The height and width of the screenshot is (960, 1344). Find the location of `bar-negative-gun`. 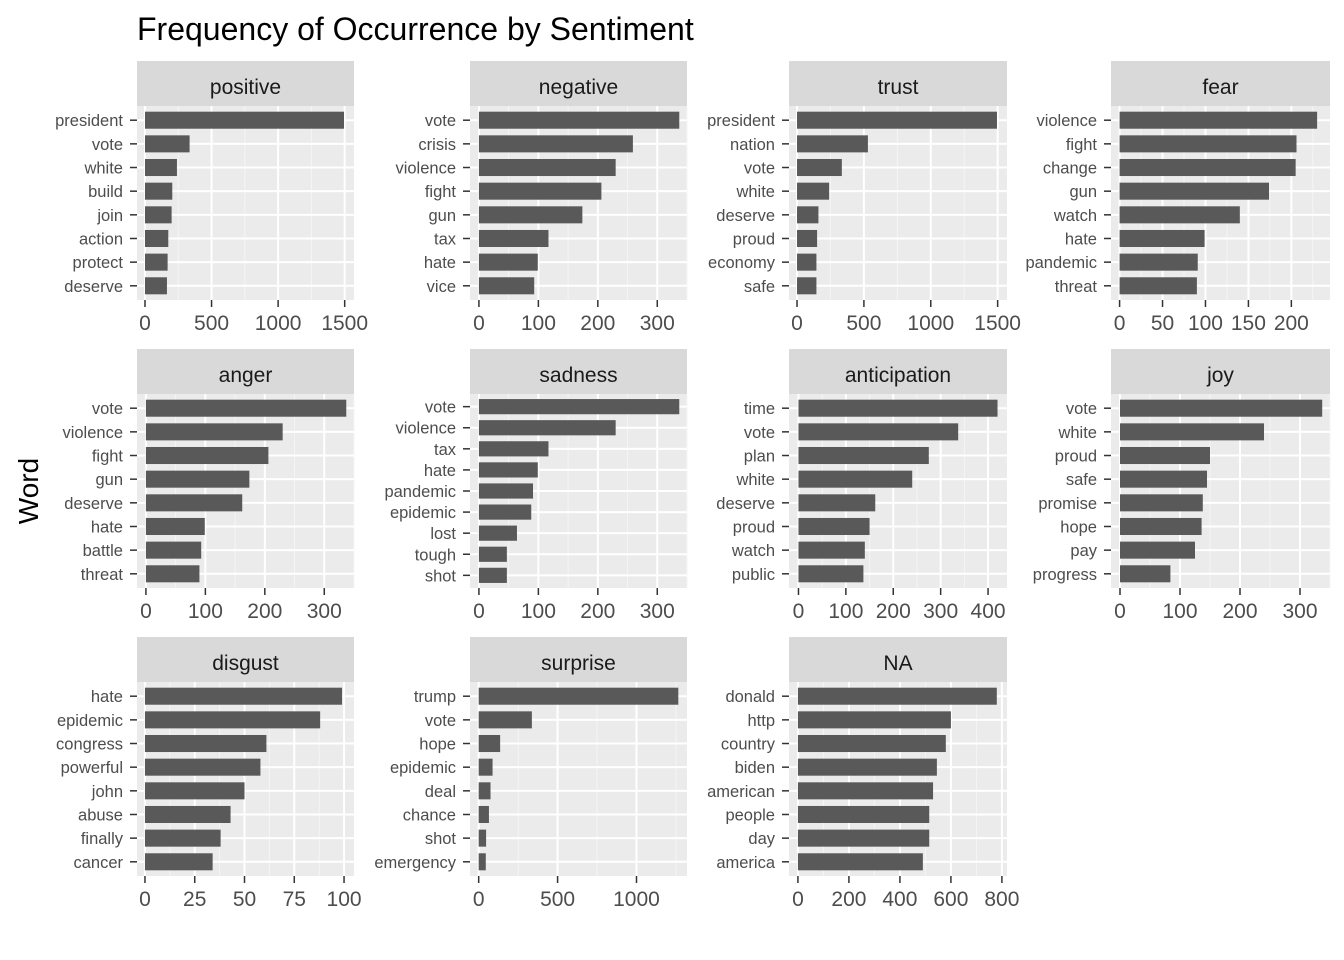

bar-negative-gun is located at coordinates (530, 215).